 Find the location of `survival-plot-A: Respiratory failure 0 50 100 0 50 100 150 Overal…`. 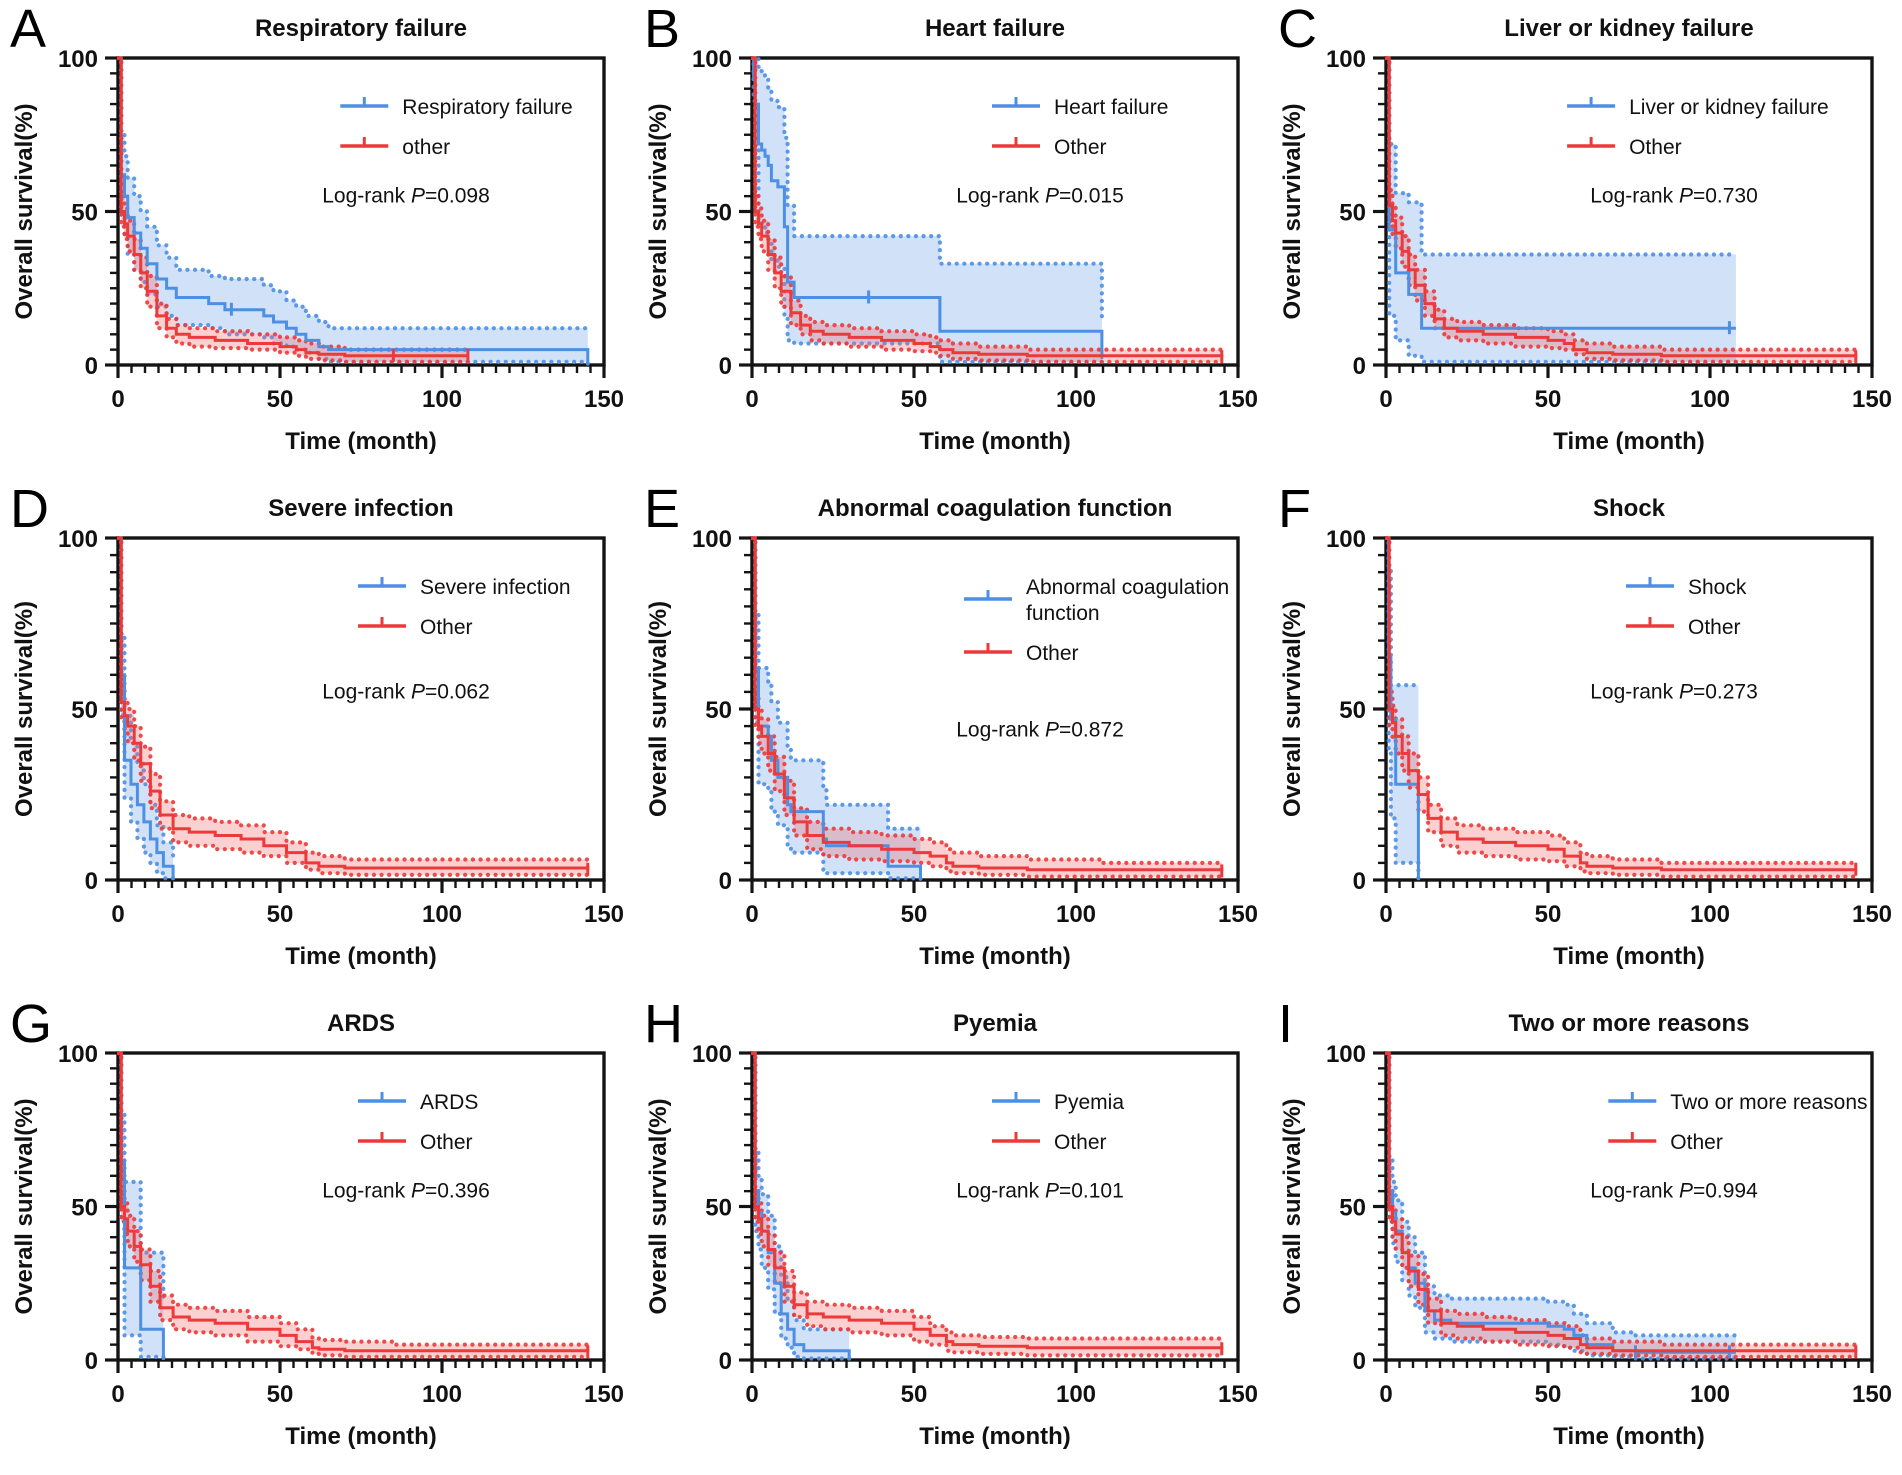

survival-plot-A: Respiratory failure 0 50 100 0 50 100 150 Overal… is located at coordinates (317, 235).